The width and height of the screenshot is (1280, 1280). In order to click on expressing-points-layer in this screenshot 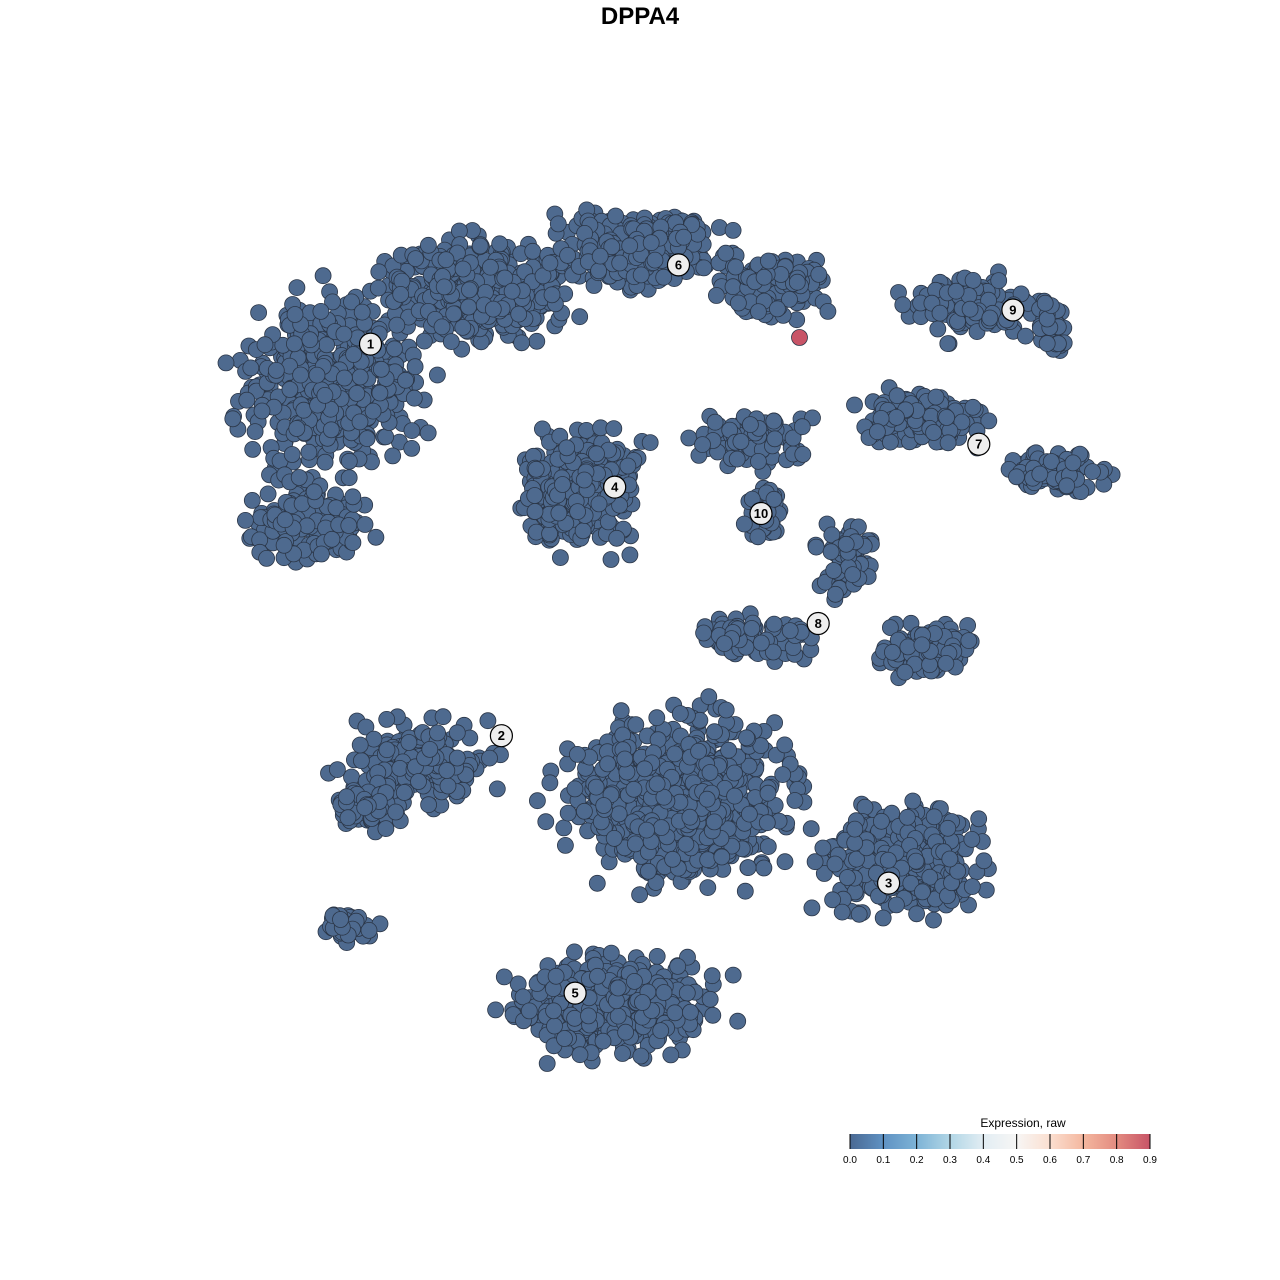, I will do `click(799, 337)`.